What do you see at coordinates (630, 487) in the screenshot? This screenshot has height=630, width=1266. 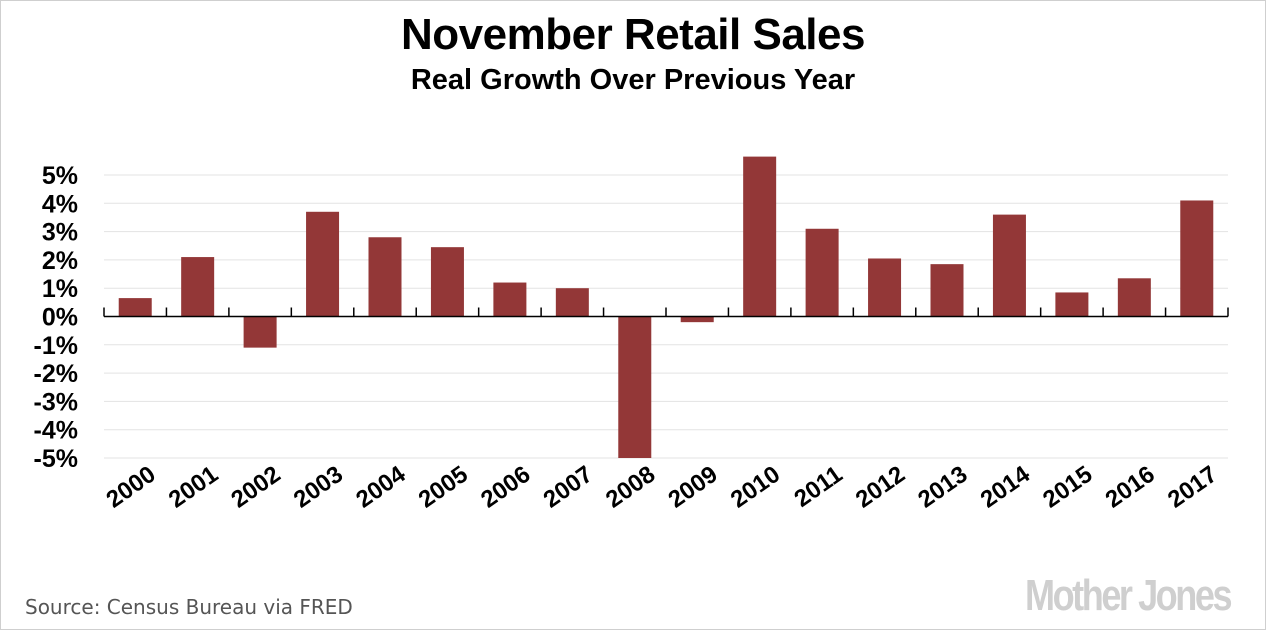 I see `x-tick-label: 2008` at bounding box center [630, 487].